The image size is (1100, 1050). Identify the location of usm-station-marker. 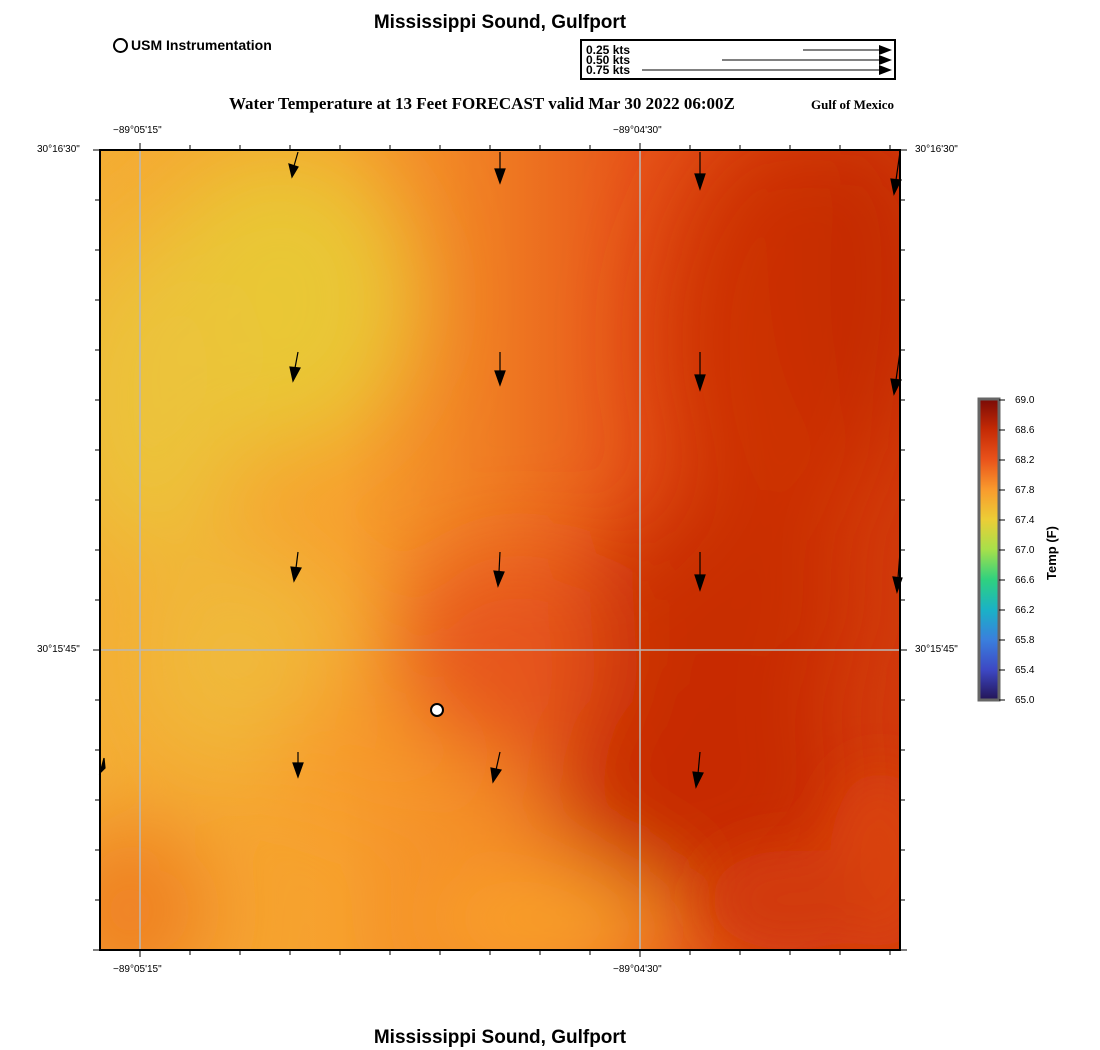
(437, 710).